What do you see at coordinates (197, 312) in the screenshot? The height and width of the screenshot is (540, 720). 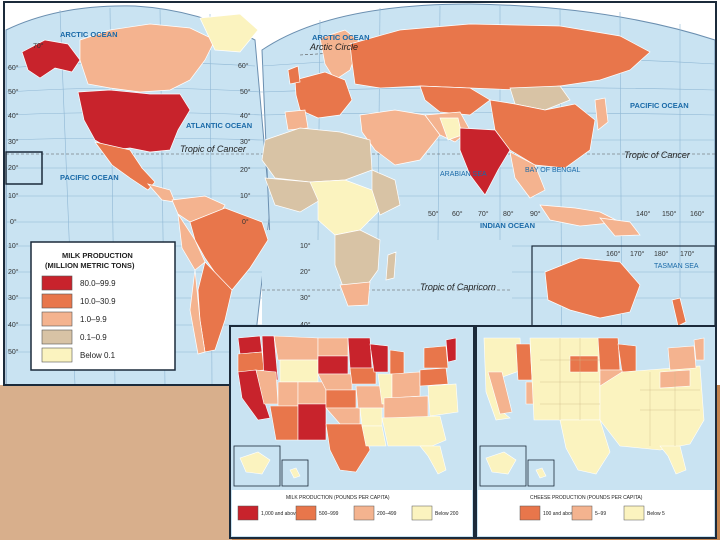 I see `chile` at bounding box center [197, 312].